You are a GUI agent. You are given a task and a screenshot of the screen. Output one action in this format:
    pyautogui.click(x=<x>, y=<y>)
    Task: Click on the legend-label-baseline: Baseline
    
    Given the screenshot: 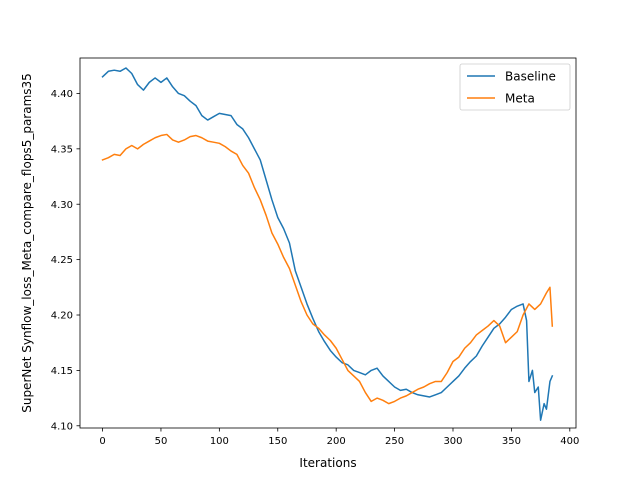 What is the action you would take?
    pyautogui.click(x=530, y=77)
    